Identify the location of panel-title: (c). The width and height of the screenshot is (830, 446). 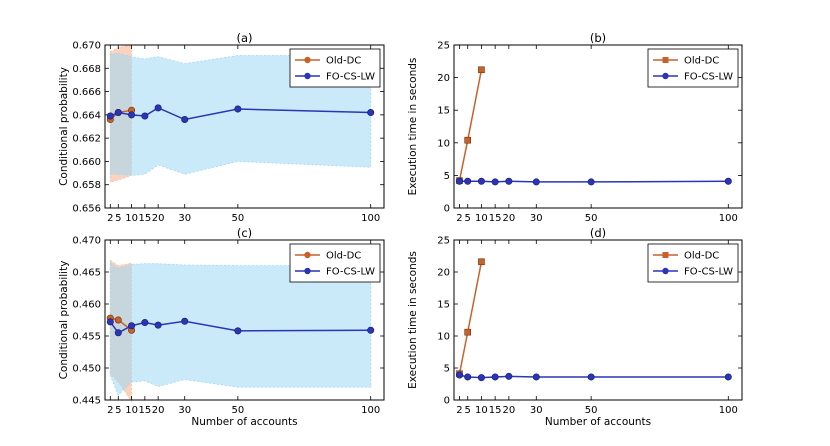
(244, 233).